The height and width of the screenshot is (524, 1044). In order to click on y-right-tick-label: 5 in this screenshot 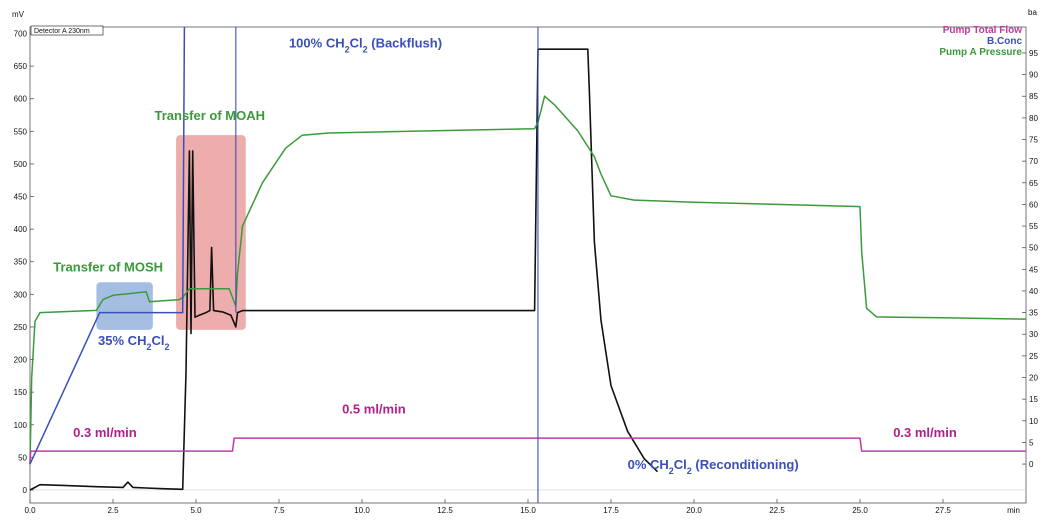, I will do `click(1031, 442)`.